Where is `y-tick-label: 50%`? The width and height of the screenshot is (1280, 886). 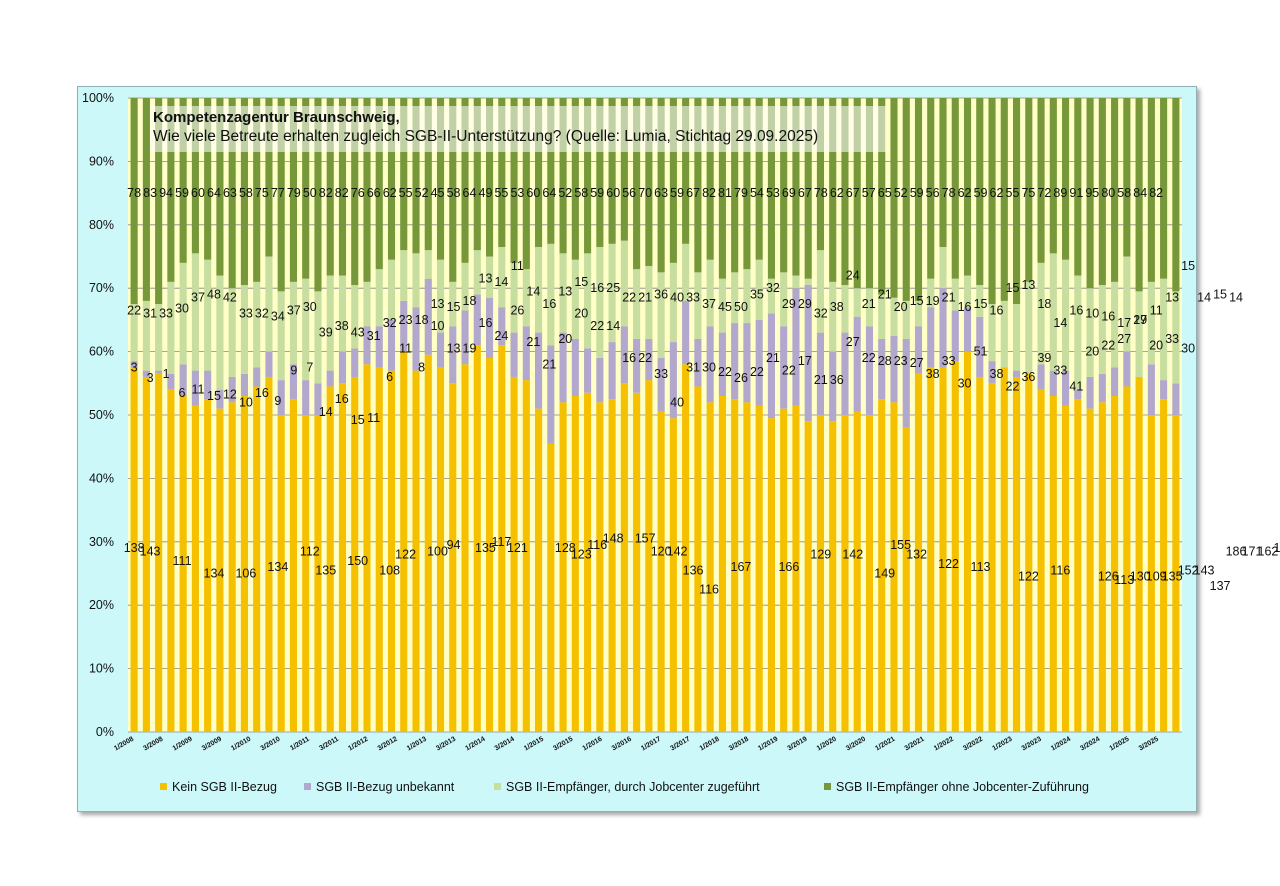
y-tick-label: 50% is located at coordinates (101, 415).